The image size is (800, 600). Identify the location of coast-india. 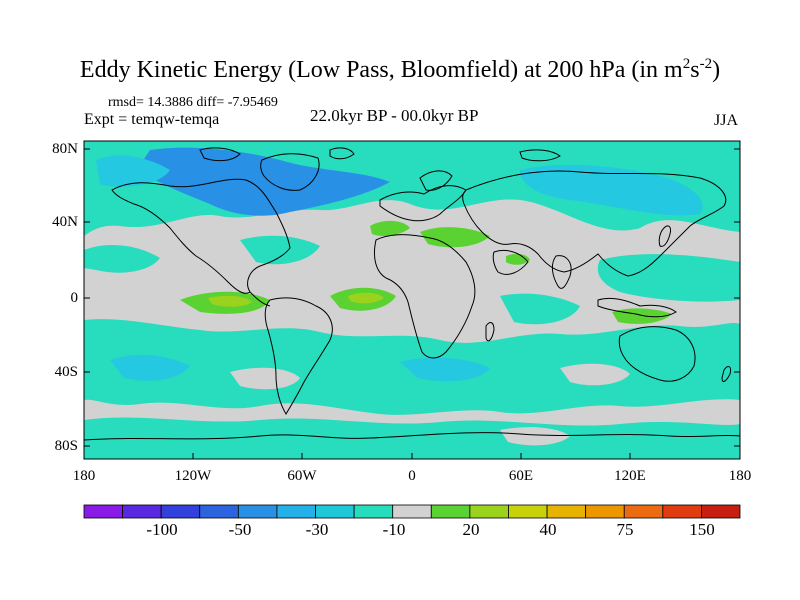
(561, 272).